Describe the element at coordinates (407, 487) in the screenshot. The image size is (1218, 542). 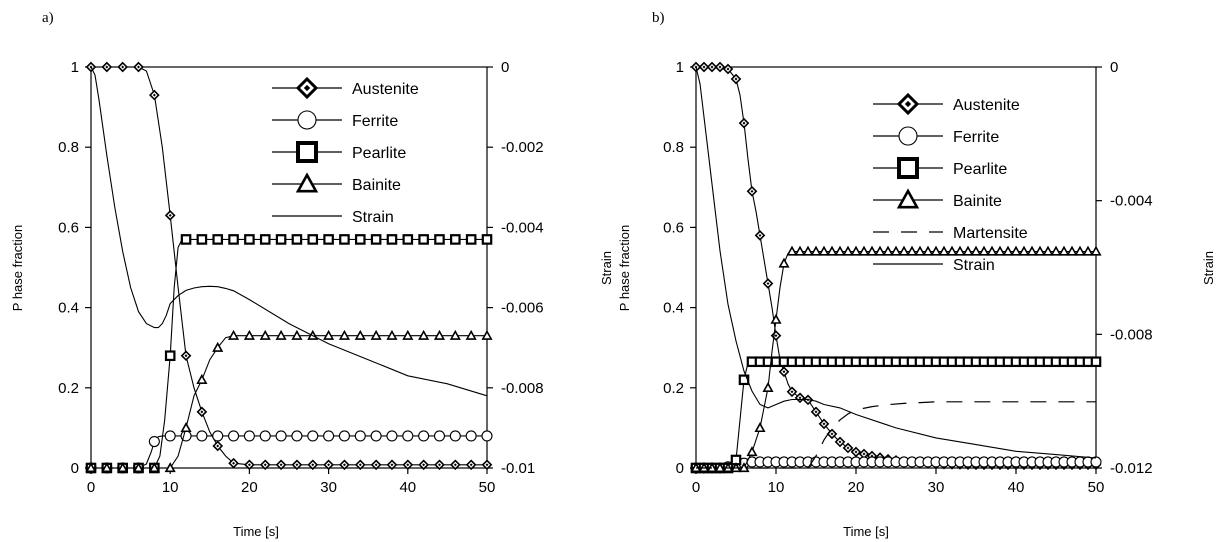
I see `panel-a-x-tick-label: 40` at that location.